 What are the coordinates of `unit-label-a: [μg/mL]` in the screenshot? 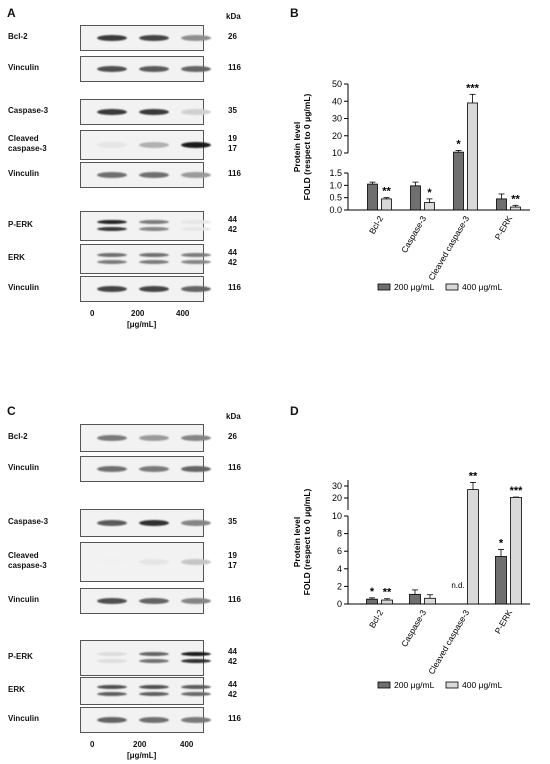 It's located at (142, 324).